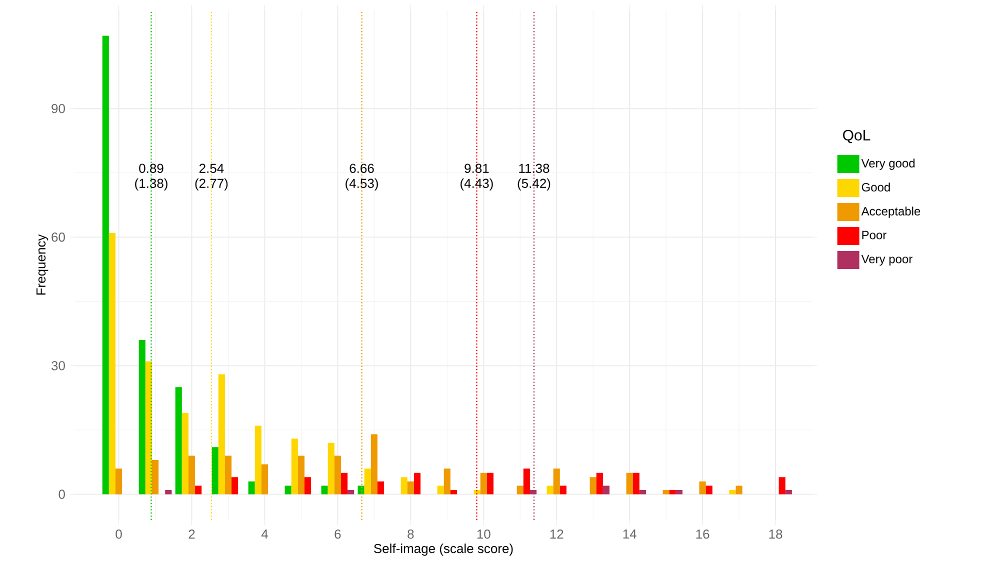 The image size is (987, 573). What do you see at coordinates (61, 494) in the screenshot?
I see `y-tick-label: 0` at bounding box center [61, 494].